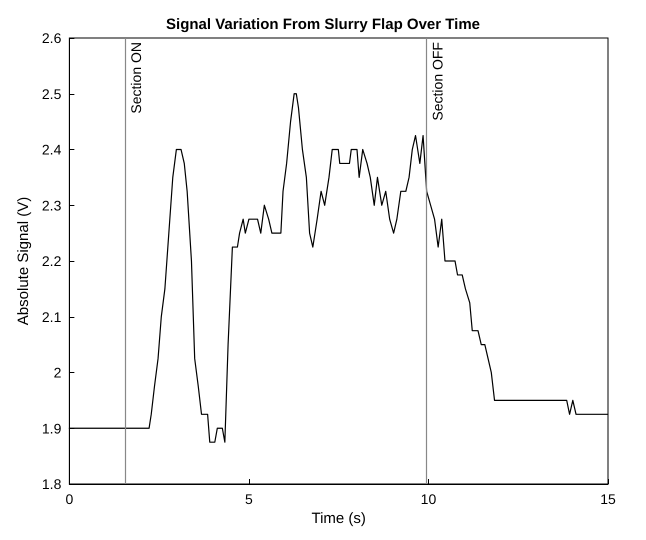 Image resolution: width=646 pixels, height=540 pixels. What do you see at coordinates (338, 518) in the screenshot?
I see `x-axis-title: Time (s)` at bounding box center [338, 518].